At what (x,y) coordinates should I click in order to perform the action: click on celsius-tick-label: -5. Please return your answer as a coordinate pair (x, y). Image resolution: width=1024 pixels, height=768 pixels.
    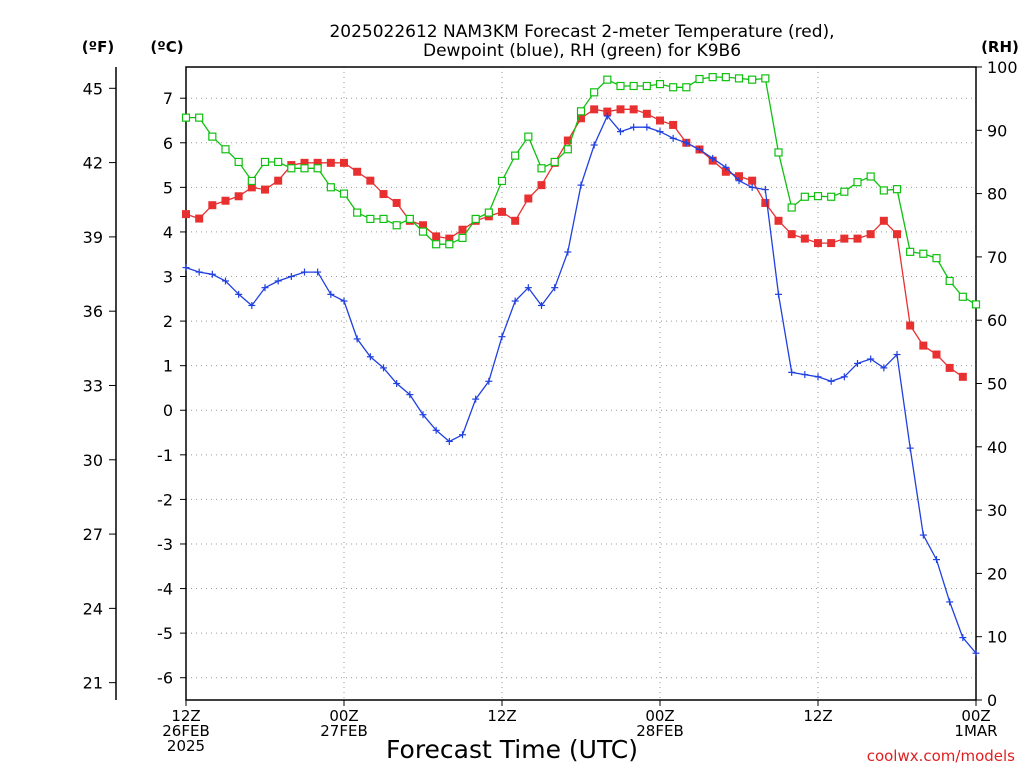
    Looking at the image, I should click on (165, 633).